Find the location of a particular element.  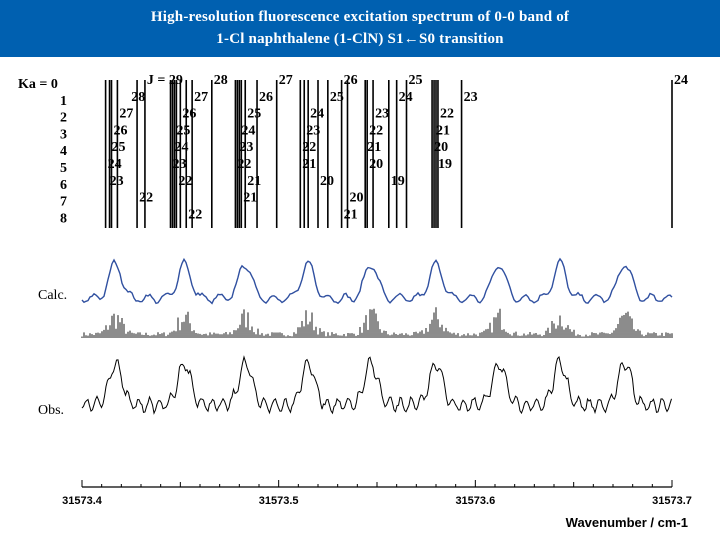

ka-row-label: 4 is located at coordinates (63, 151).